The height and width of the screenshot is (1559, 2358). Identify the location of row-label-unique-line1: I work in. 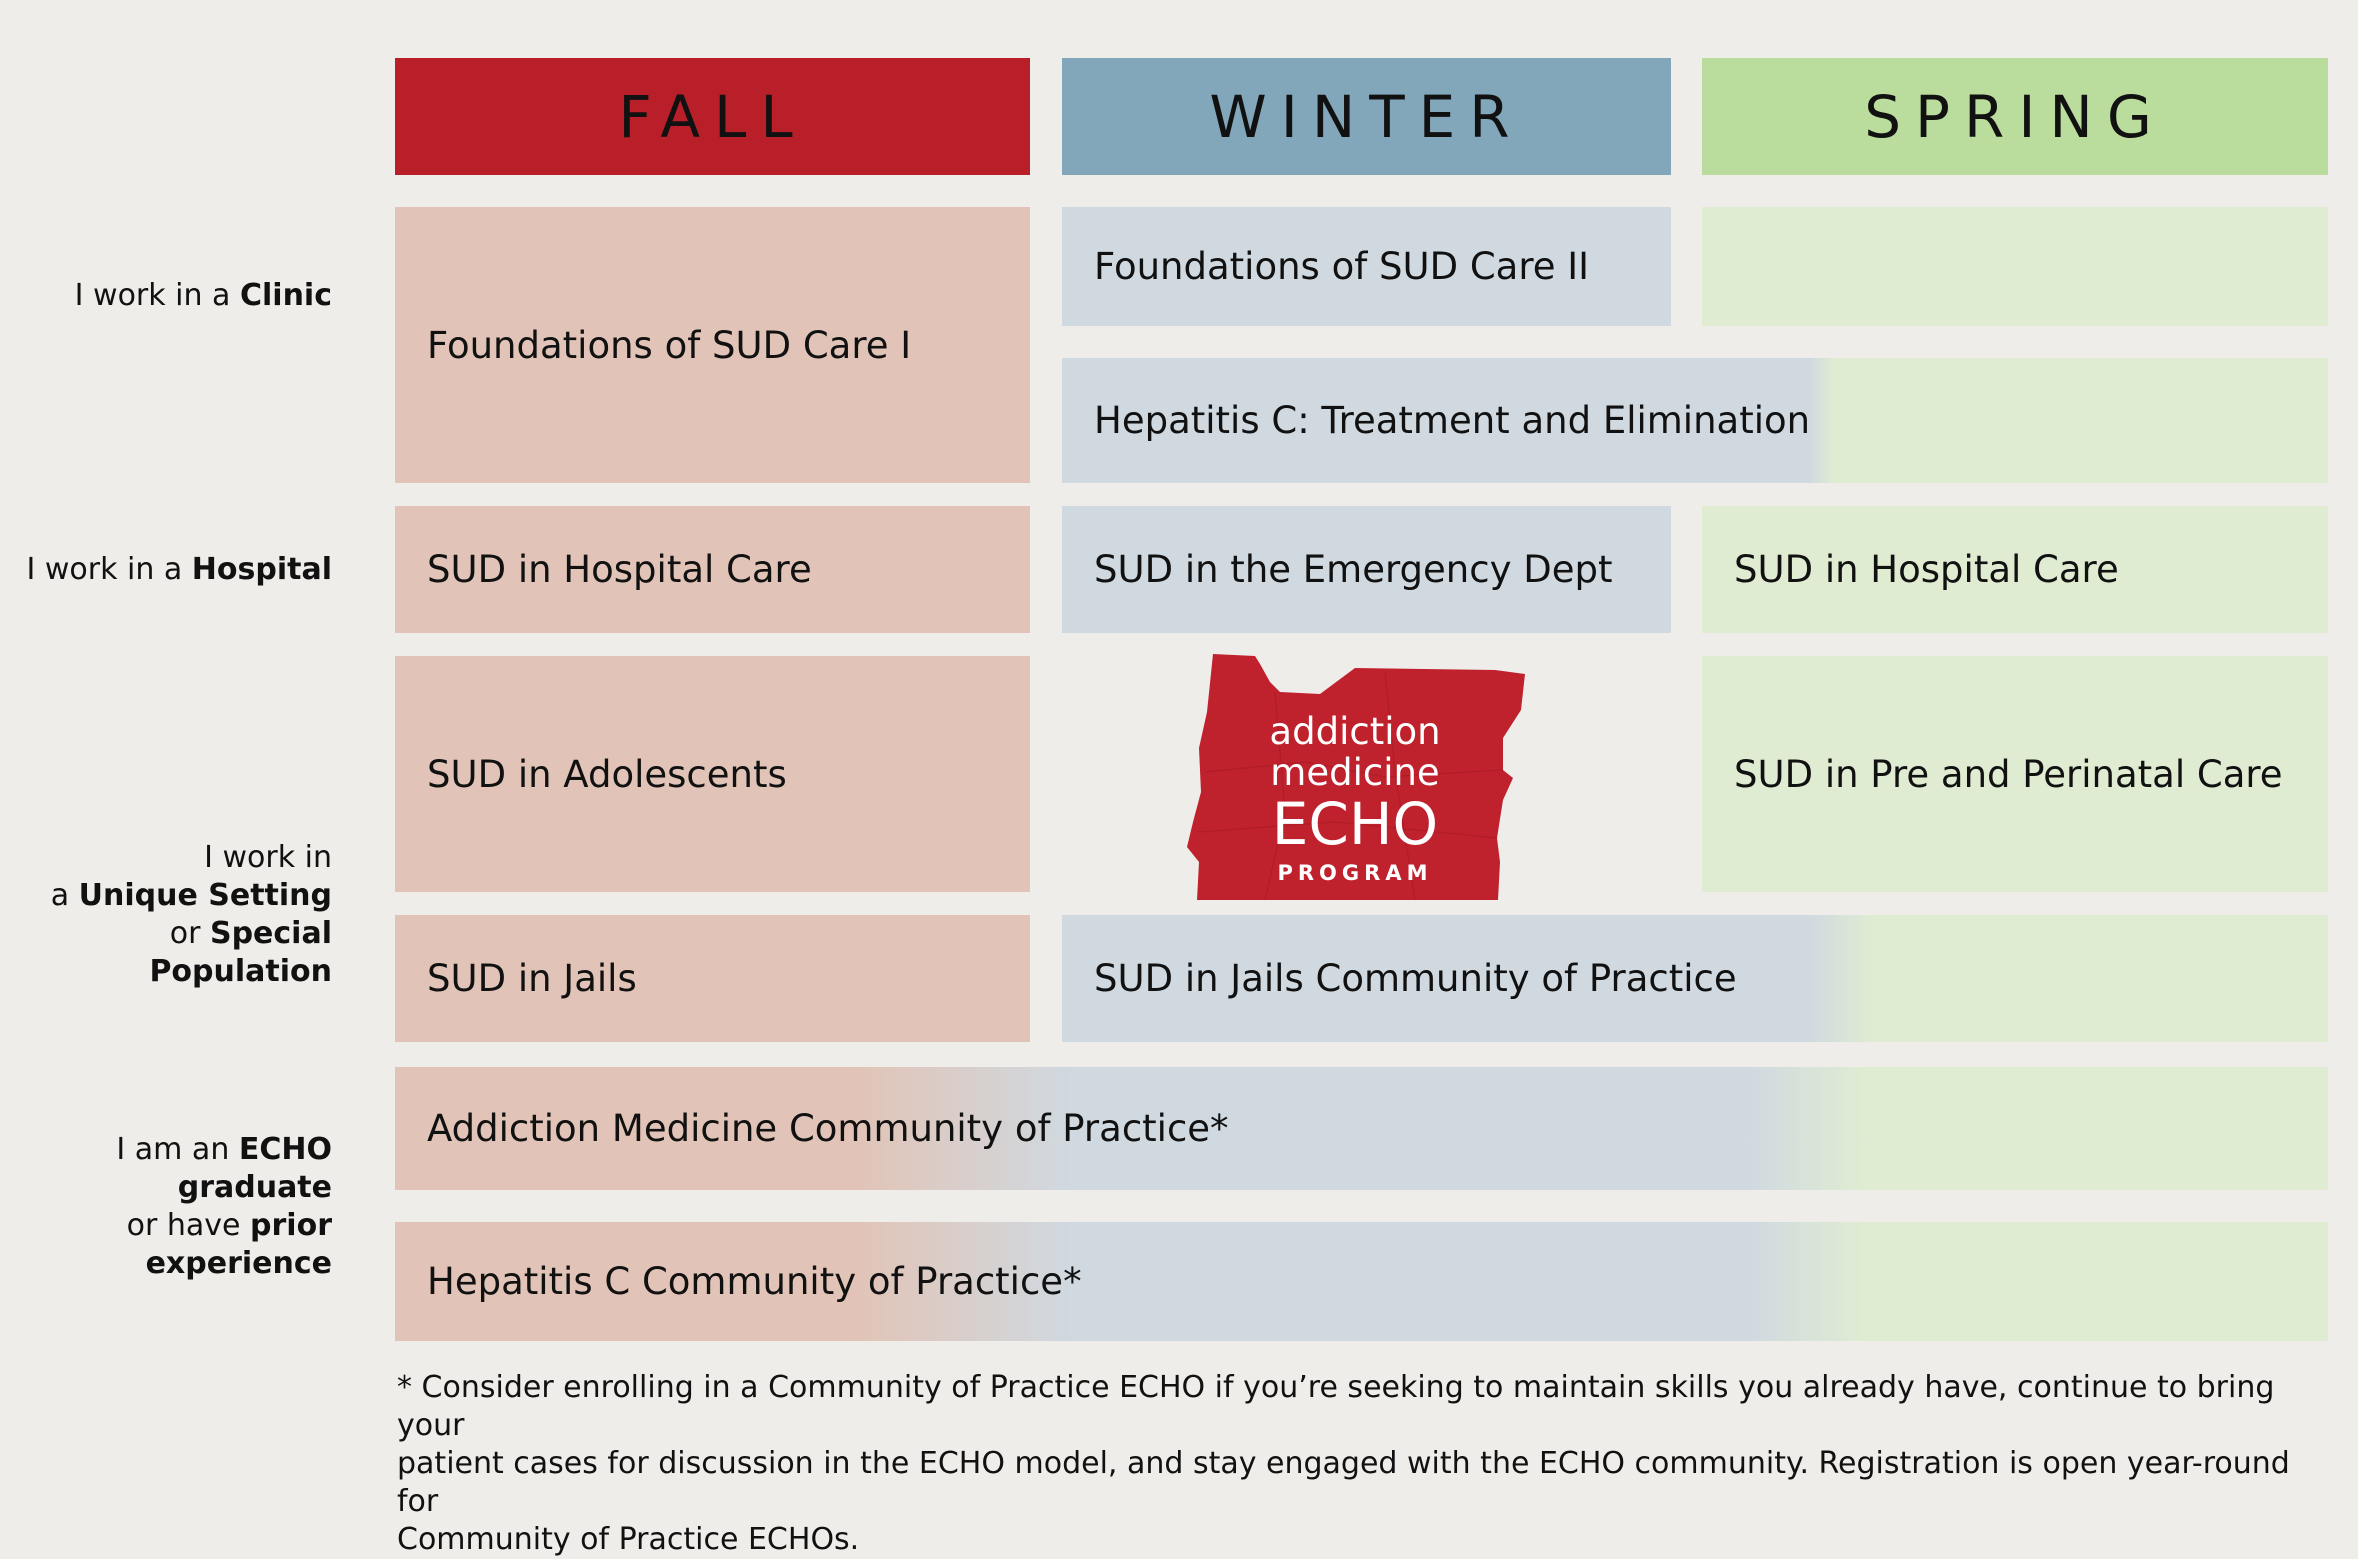
(268, 857).